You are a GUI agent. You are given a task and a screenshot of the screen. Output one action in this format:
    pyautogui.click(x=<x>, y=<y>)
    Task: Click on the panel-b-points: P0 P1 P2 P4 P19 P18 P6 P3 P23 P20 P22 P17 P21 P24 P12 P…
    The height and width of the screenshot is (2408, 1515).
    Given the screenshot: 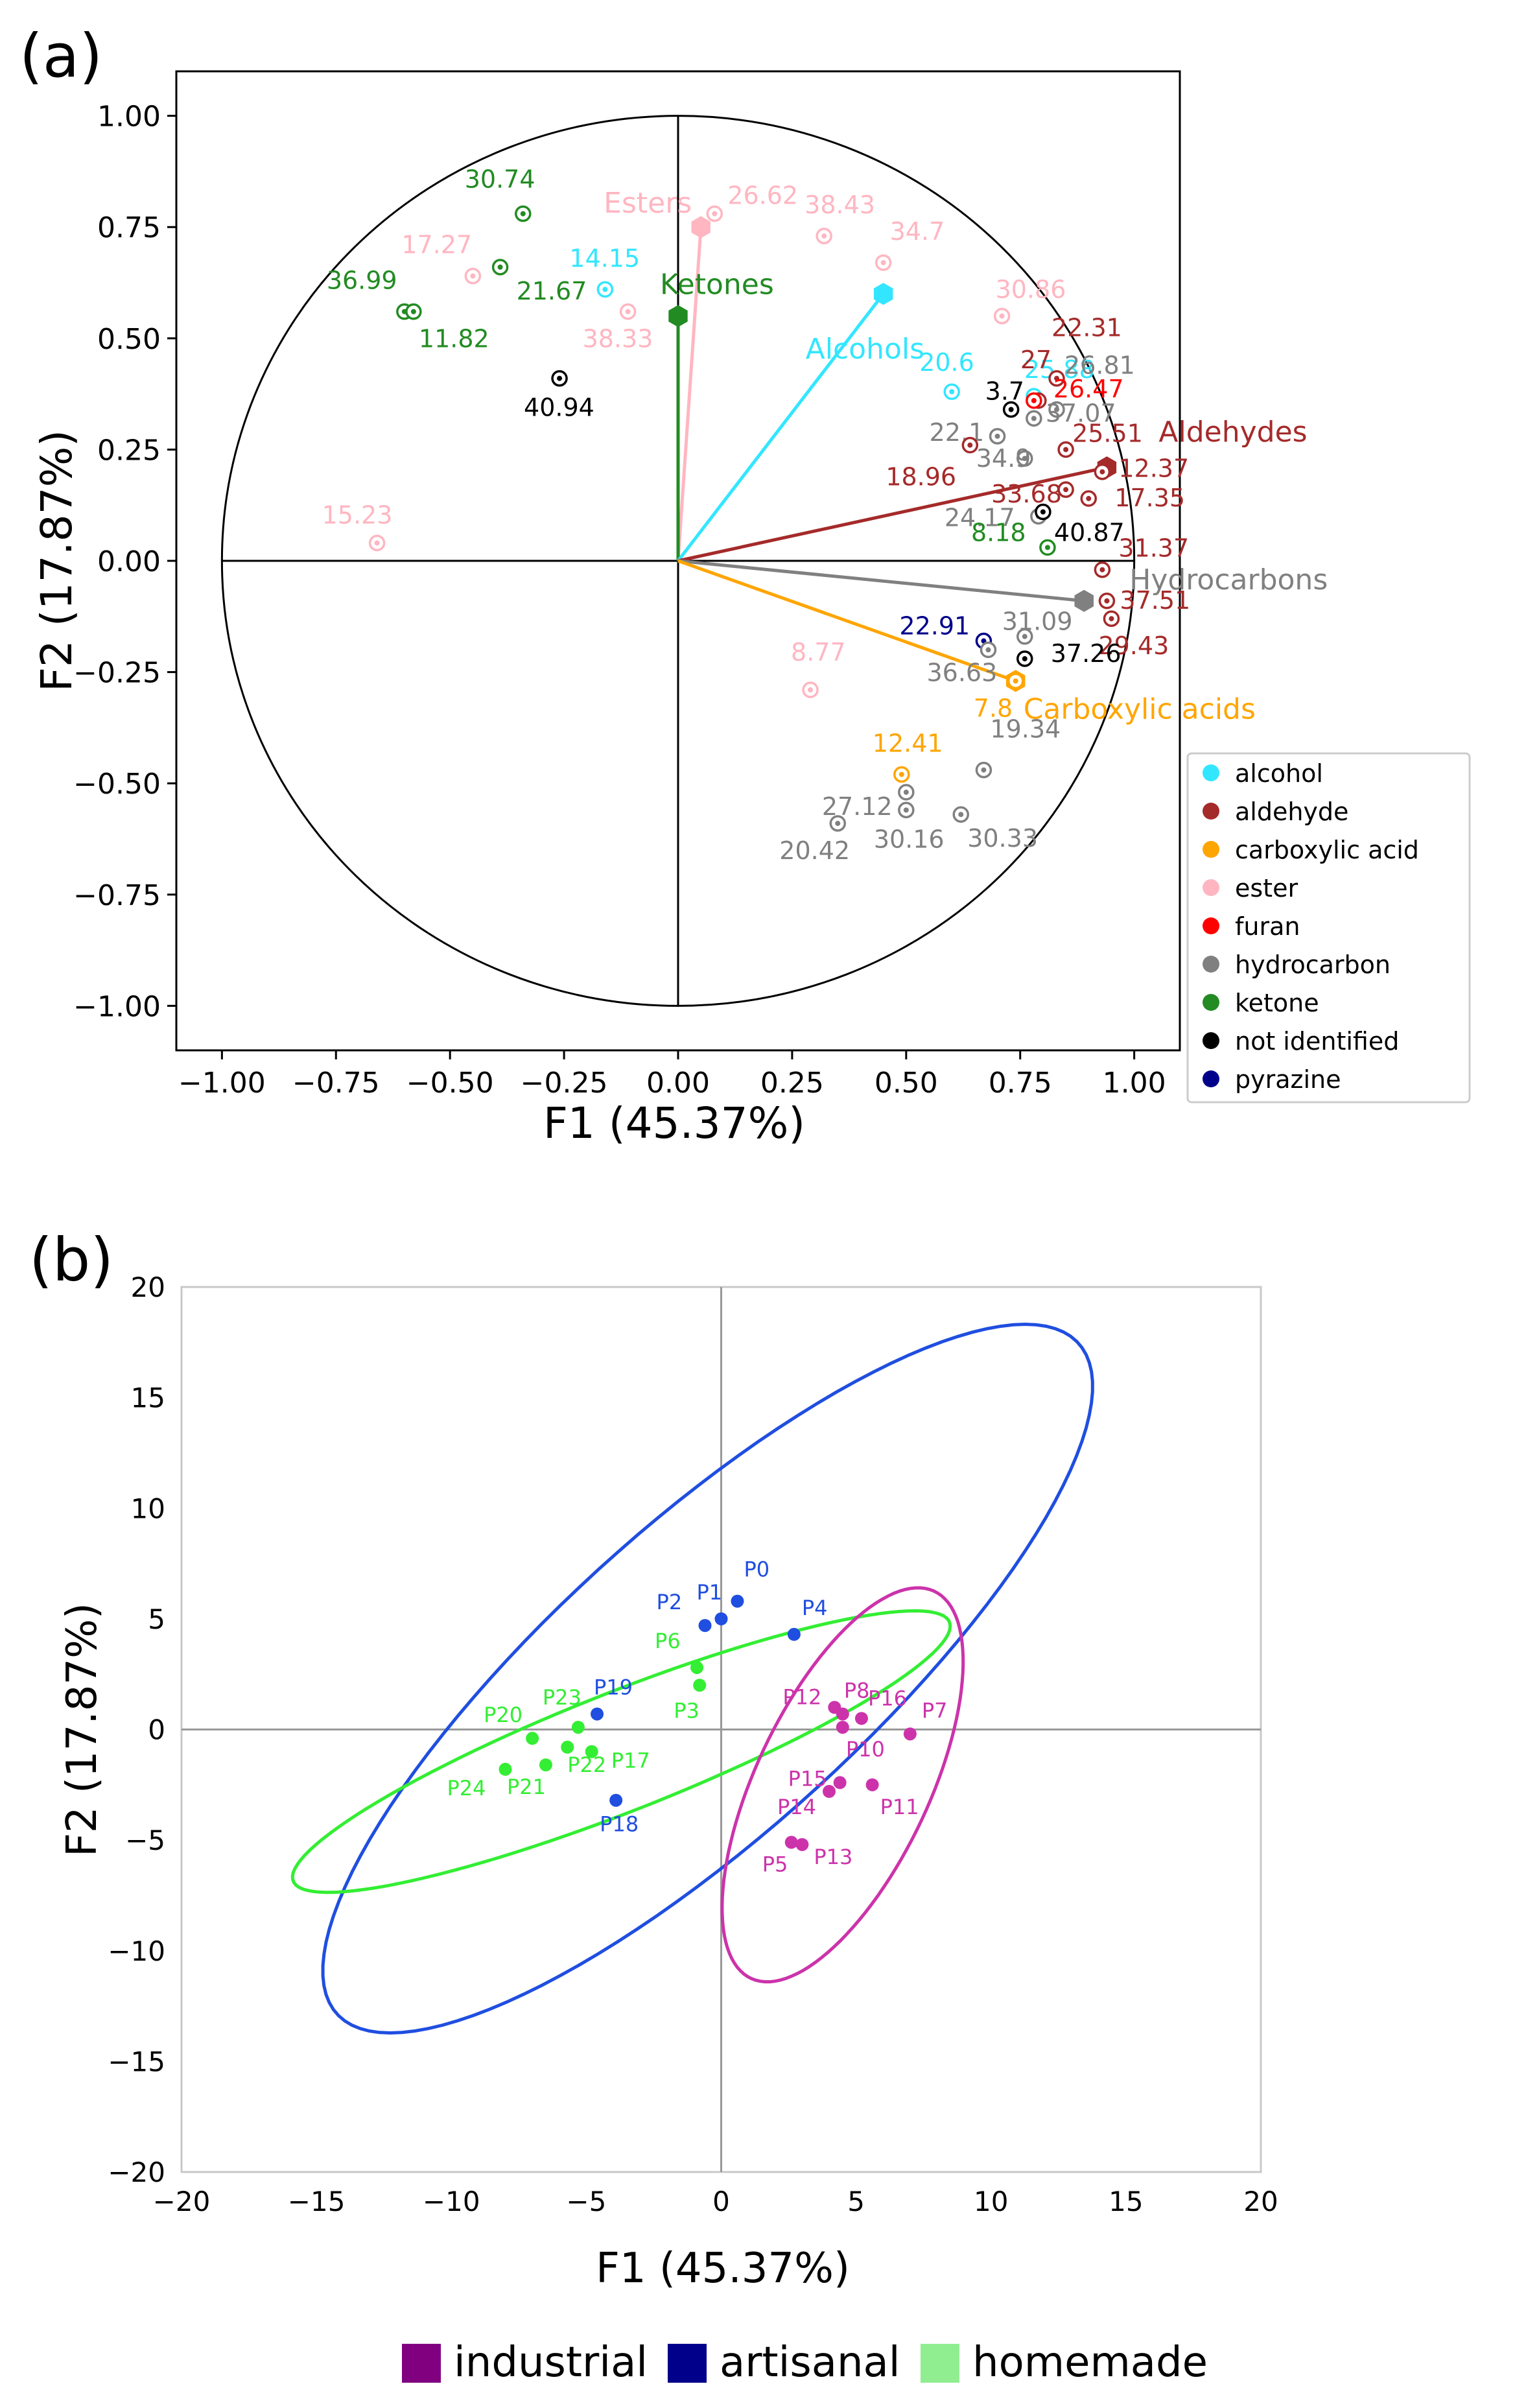 What is the action you would take?
    pyautogui.click(x=697, y=1717)
    